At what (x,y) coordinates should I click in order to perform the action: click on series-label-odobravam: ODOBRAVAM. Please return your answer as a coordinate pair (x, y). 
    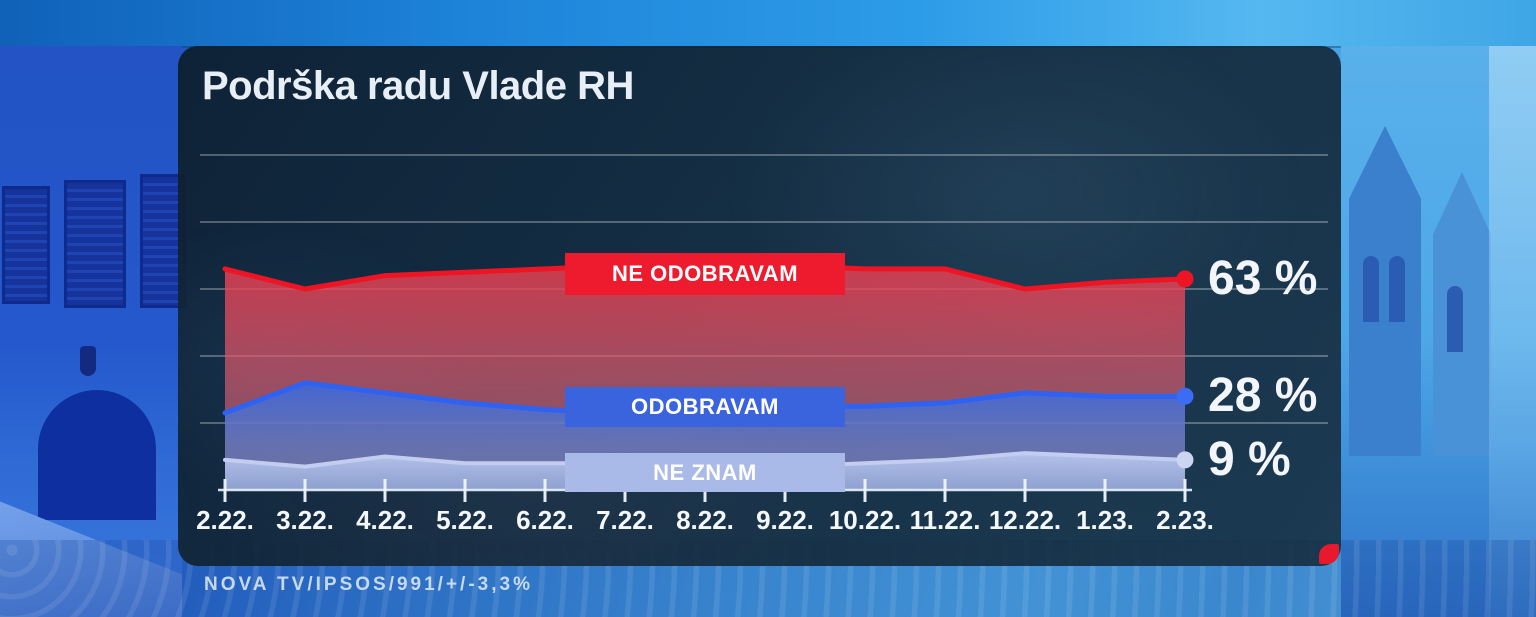
    Looking at the image, I should click on (705, 407).